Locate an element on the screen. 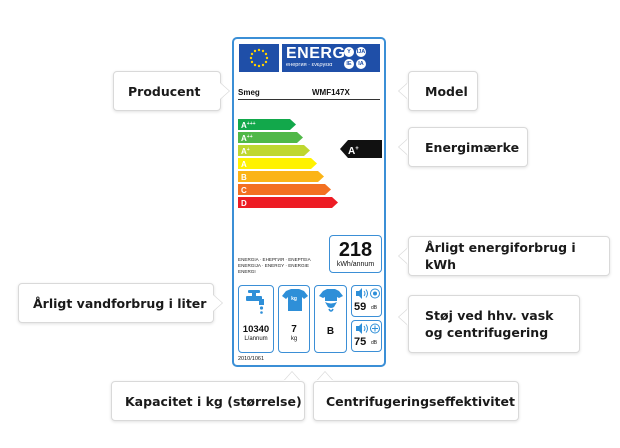  capacity-unit: kg is located at coordinates (294, 339).